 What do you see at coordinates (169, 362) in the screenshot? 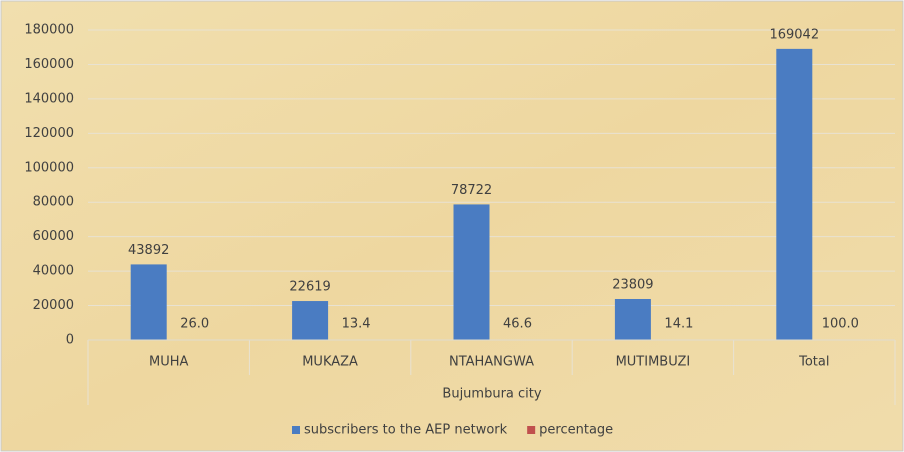
I see `x-tick-label: MUHA` at bounding box center [169, 362].